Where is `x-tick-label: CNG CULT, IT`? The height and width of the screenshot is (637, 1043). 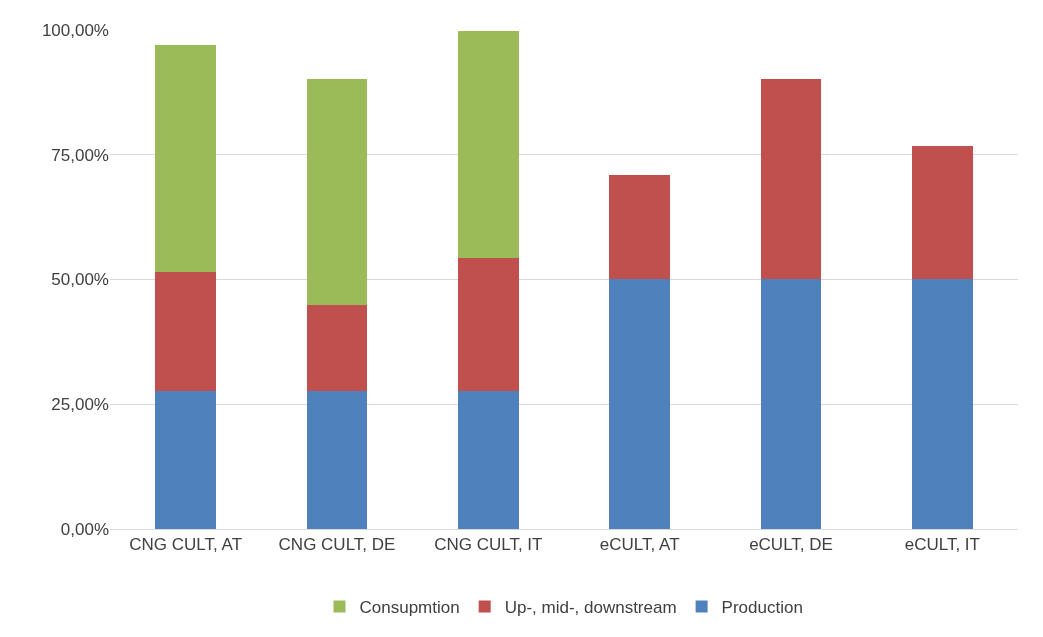
x-tick-label: CNG CULT, IT is located at coordinates (488, 545).